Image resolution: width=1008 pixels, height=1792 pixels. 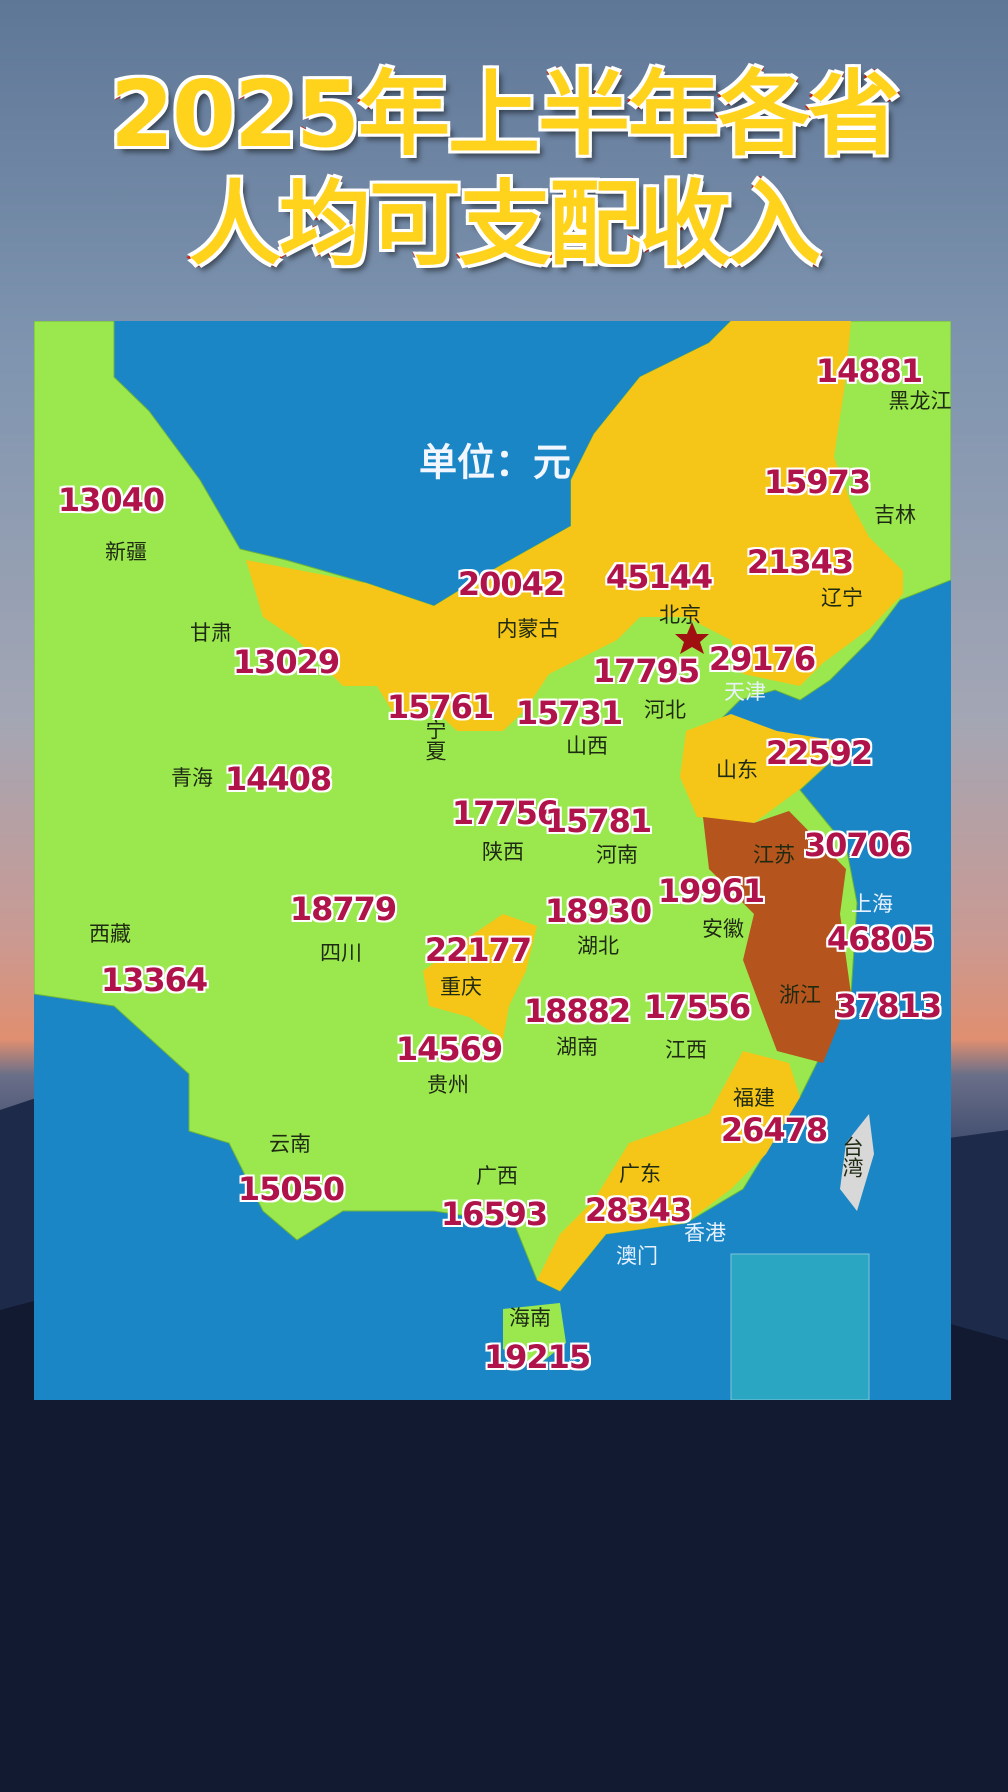 What do you see at coordinates (598, 911) in the screenshot?
I see `province-value: 18930` at bounding box center [598, 911].